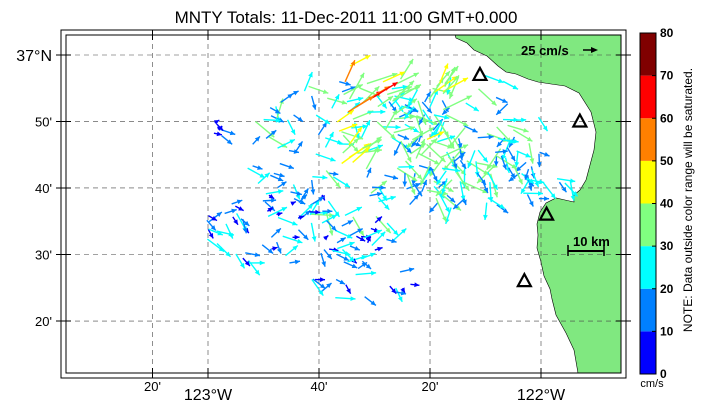  What do you see at coordinates (346, 17) in the screenshot?
I see `map-title: MNTY Totals: 11-Dec-2011 11:00 GMT+0.000` at bounding box center [346, 17].